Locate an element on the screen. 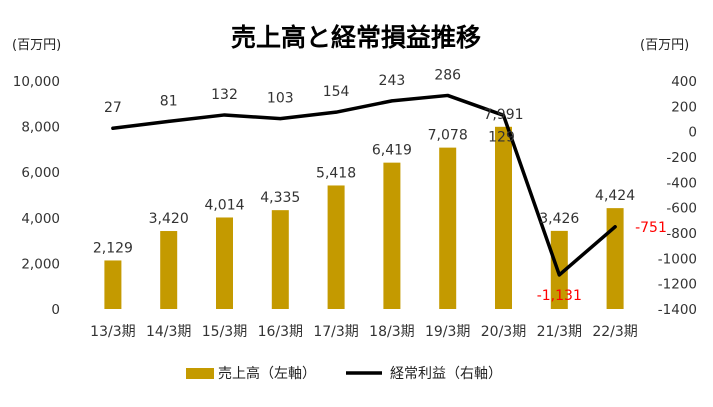 This screenshot has width=713, height=407. line-data-label: 243 is located at coordinates (392, 81).